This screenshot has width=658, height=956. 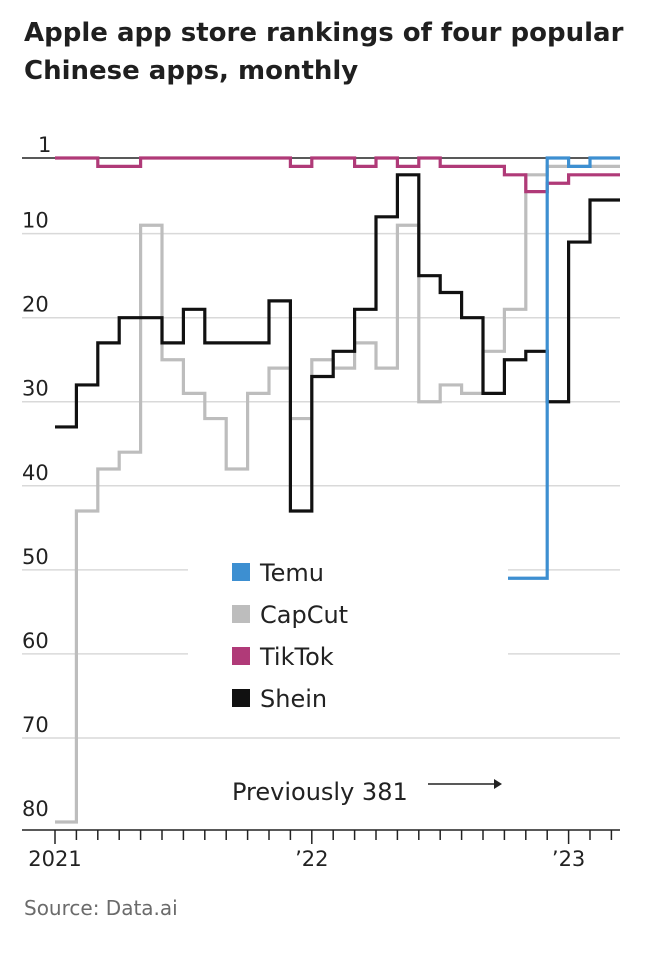 What do you see at coordinates (562, 368) in the screenshot?
I see `series-line-temu` at bounding box center [562, 368].